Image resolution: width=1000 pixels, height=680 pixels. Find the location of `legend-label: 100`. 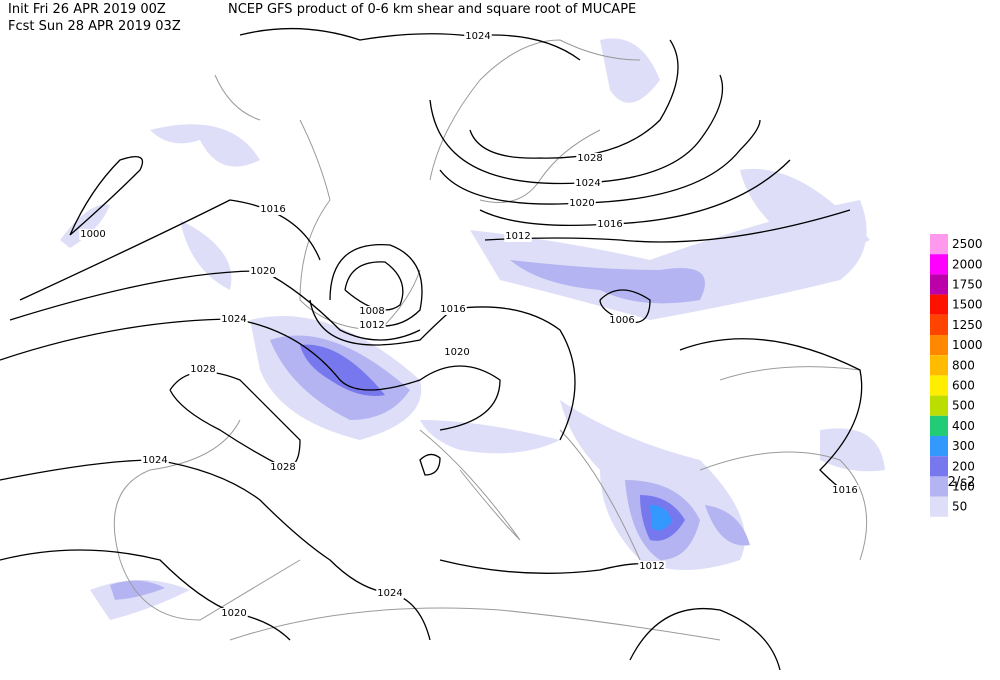

legend-label: 100 is located at coordinates (963, 487).